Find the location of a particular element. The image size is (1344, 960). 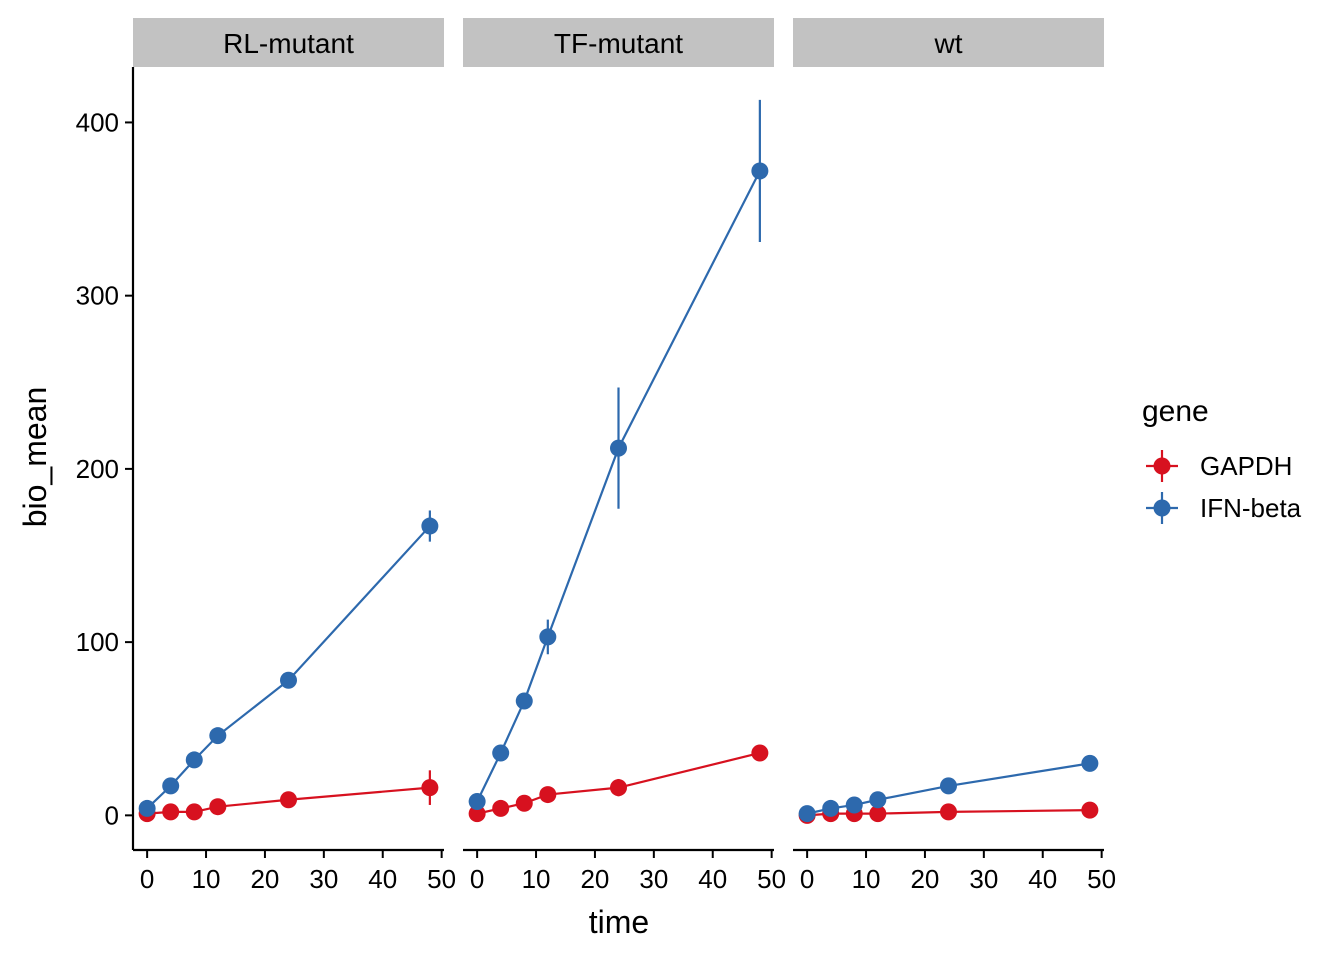

y-tick-label: 400 is located at coordinates (97, 122).